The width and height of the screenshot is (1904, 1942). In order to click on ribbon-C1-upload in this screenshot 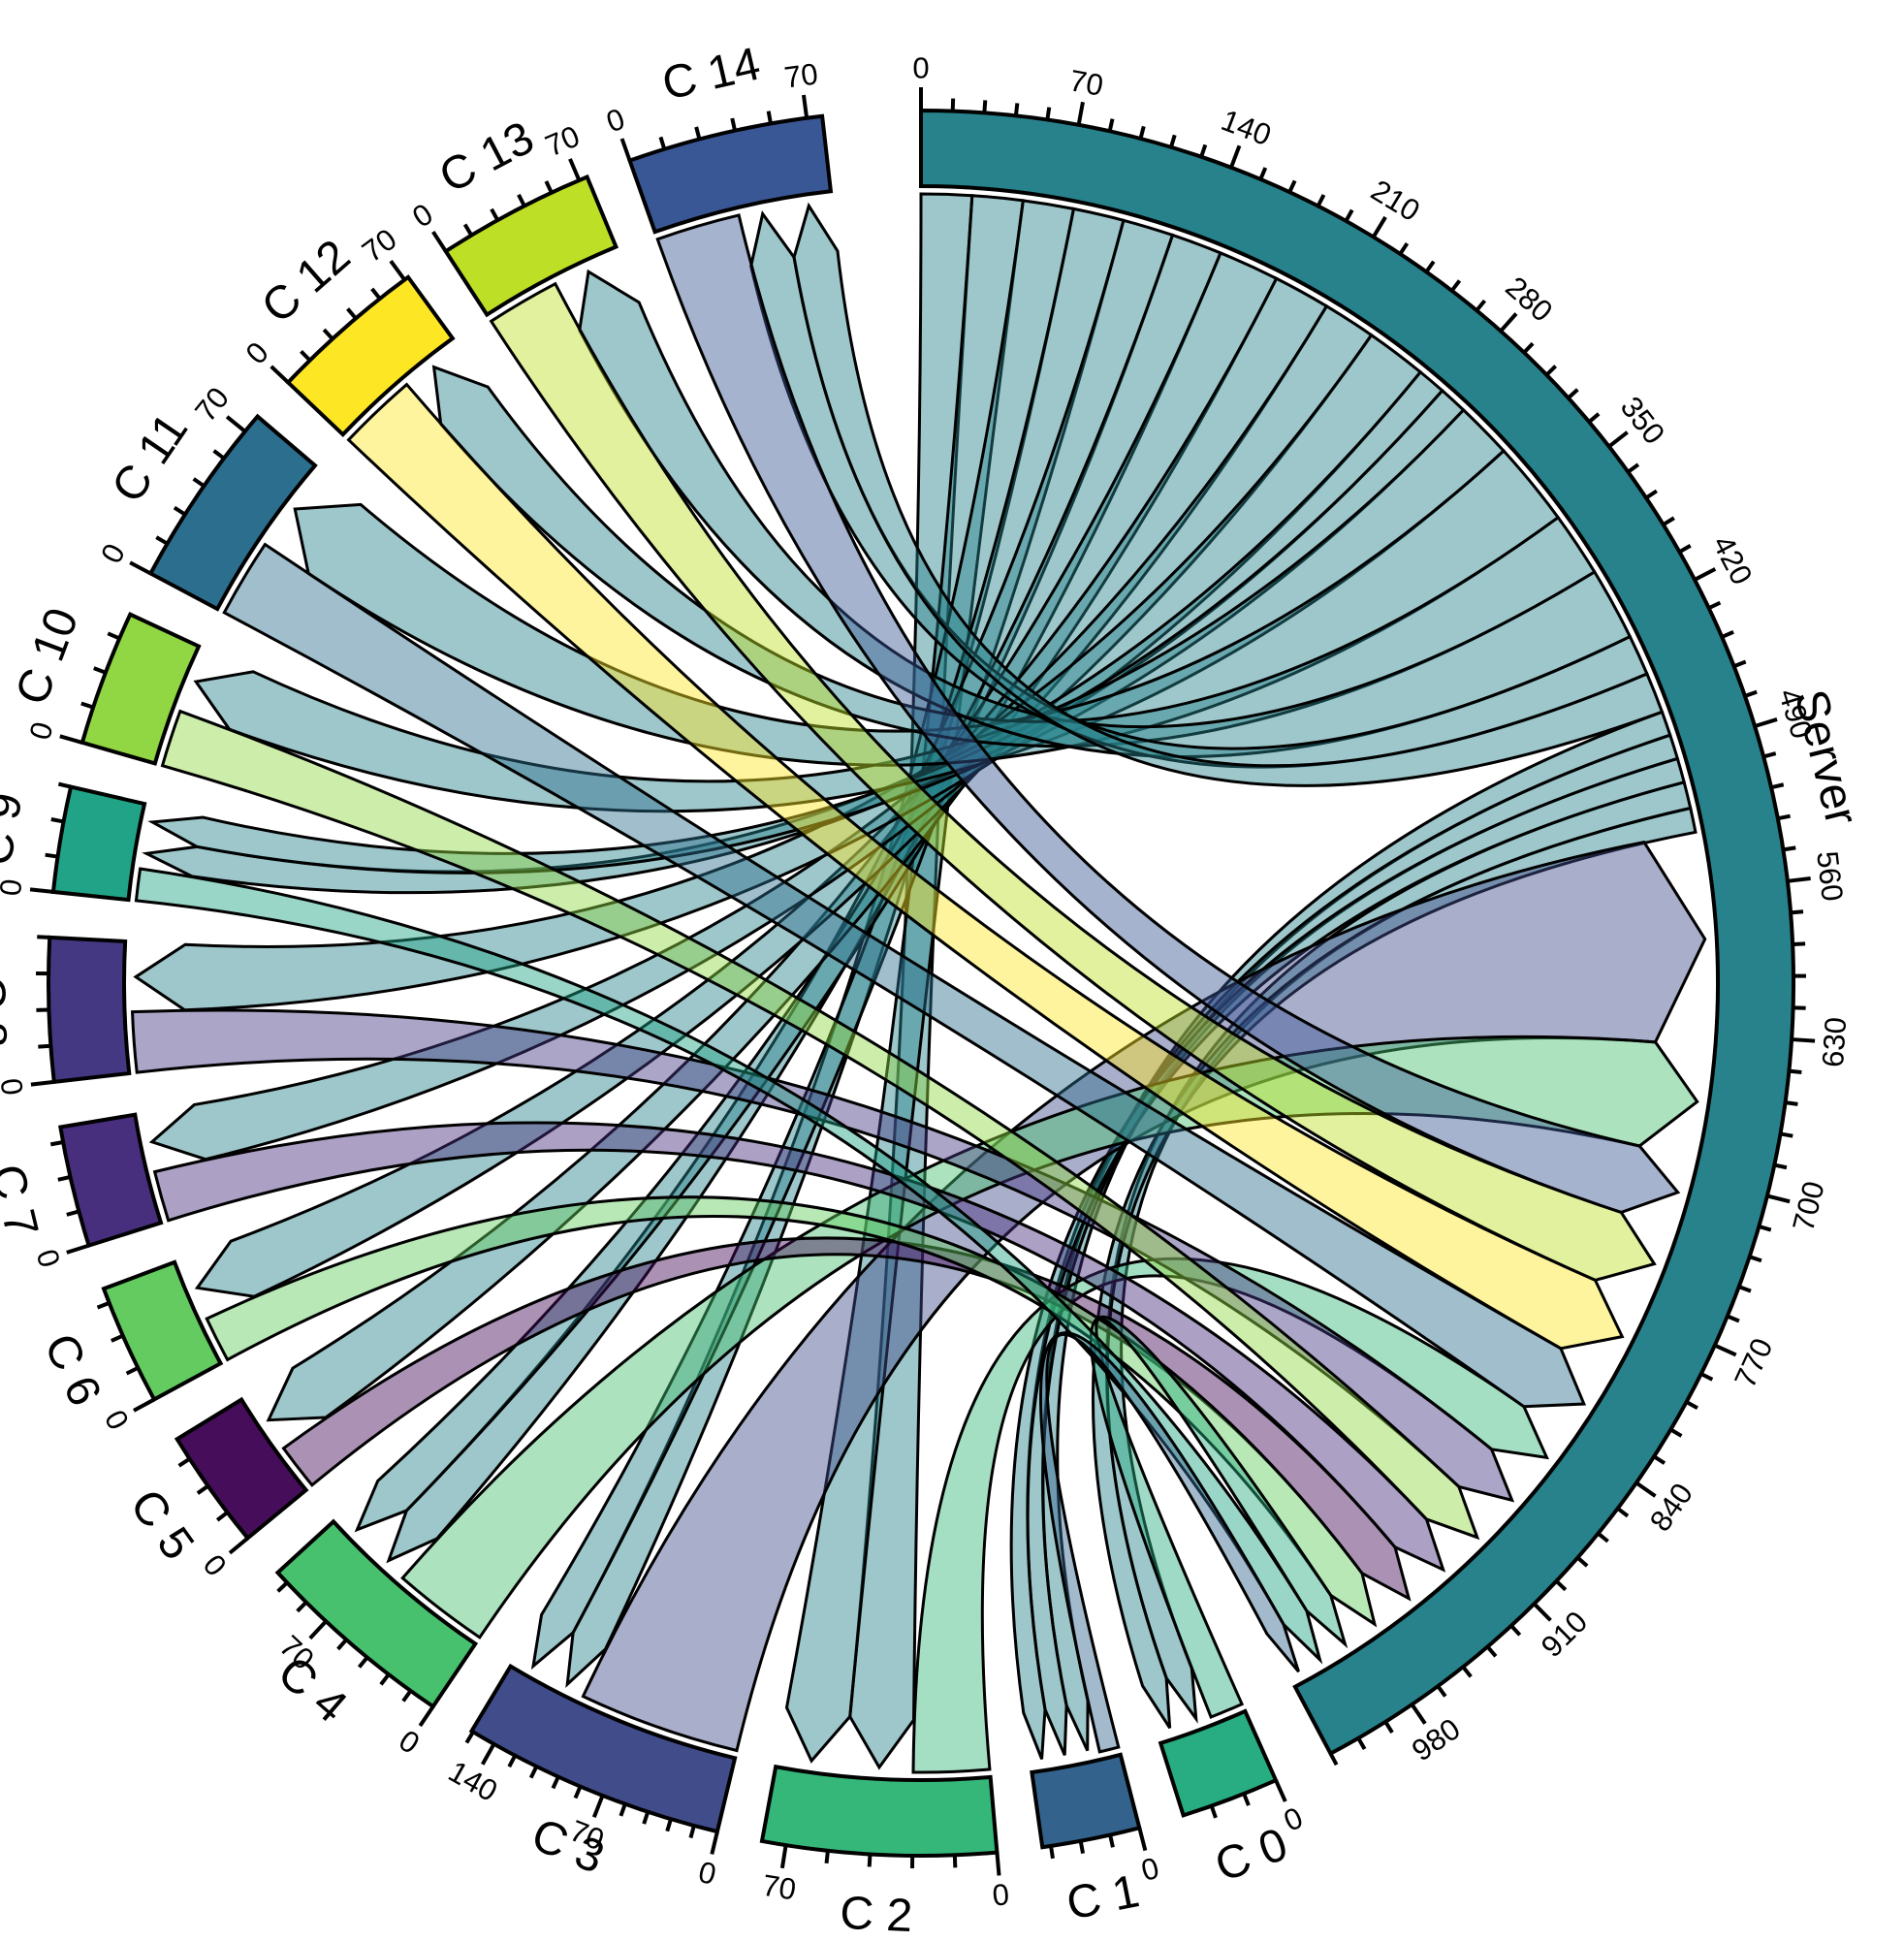, I will do `click(1169, 1542)`.